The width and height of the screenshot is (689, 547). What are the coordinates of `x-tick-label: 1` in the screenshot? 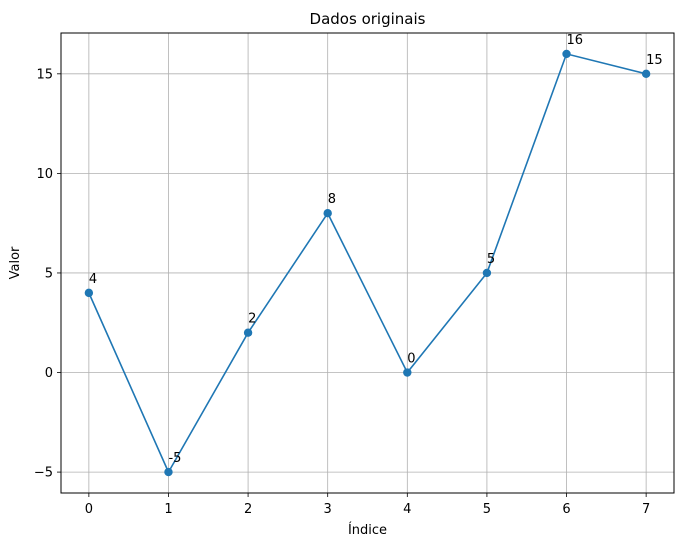 It's located at (168, 509).